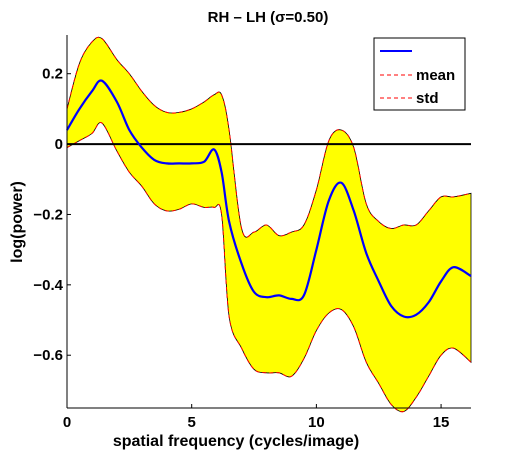 Image resolution: width=520 pixels, height=460 pixels. I want to click on y-axis-label: log(power), so click(17, 222).